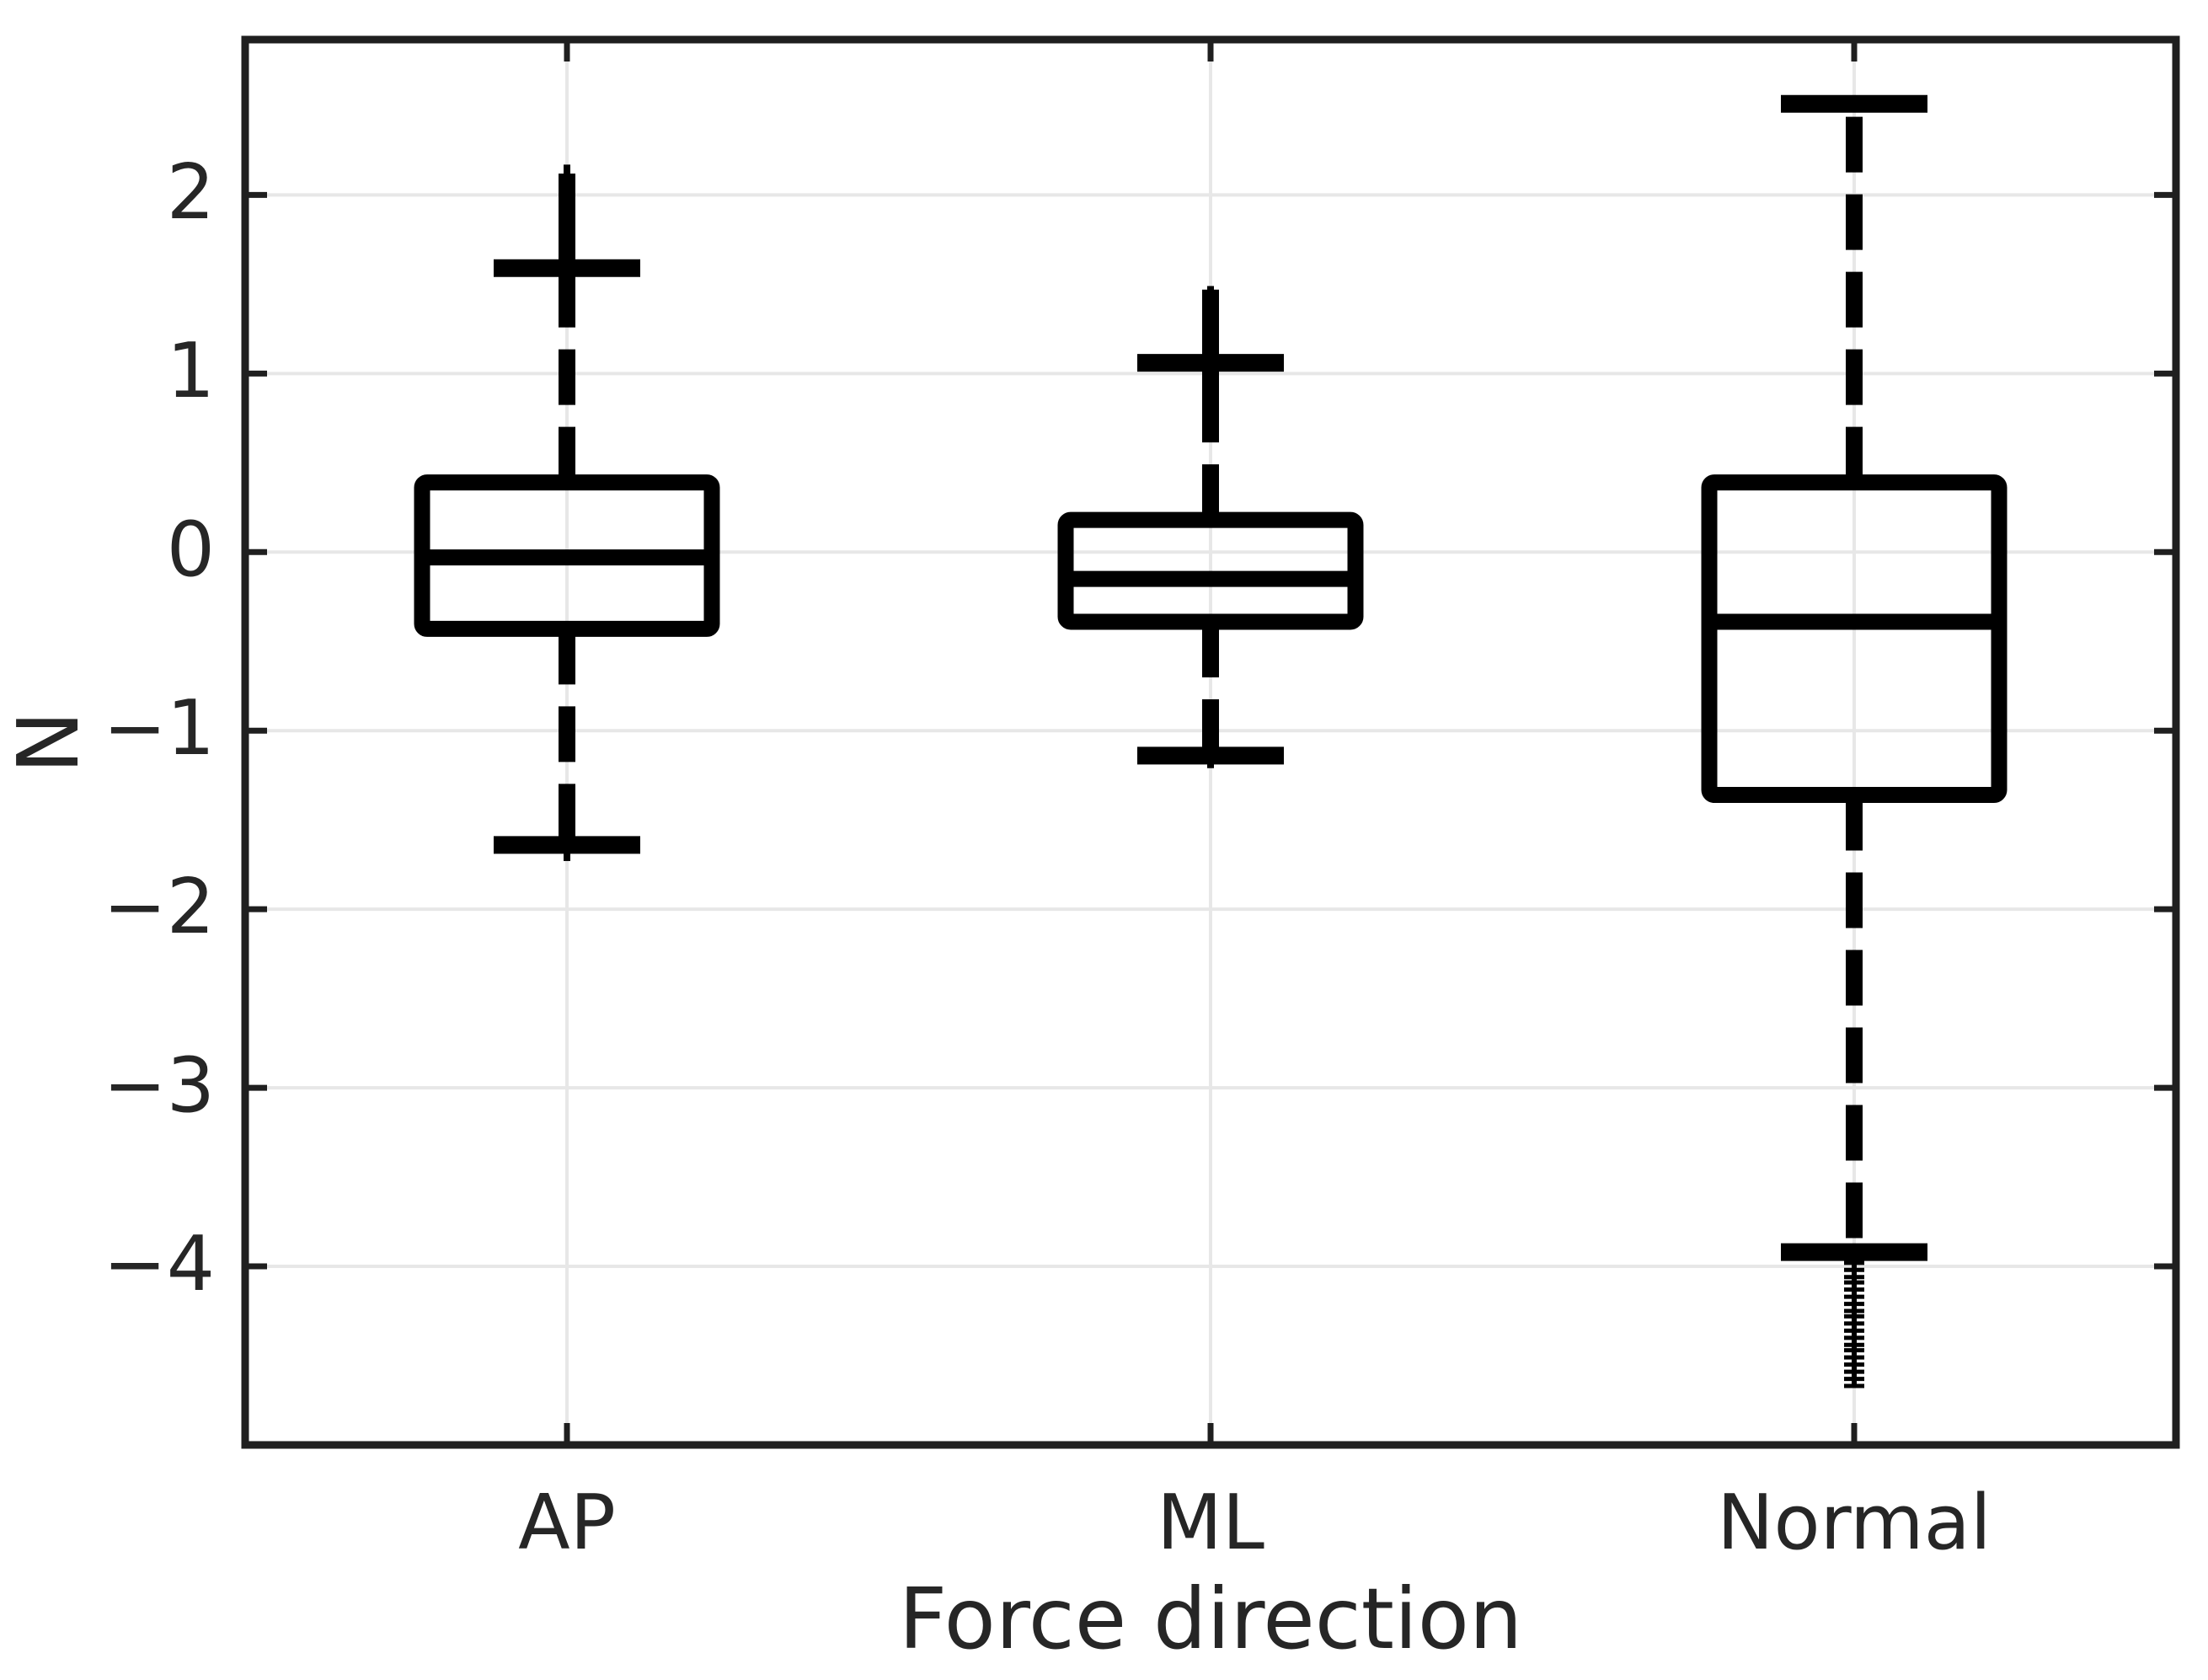 The height and width of the screenshot is (1680, 2208). What do you see at coordinates (1854, 1523) in the screenshot?
I see `xtick-label-Normal: Normal` at bounding box center [1854, 1523].